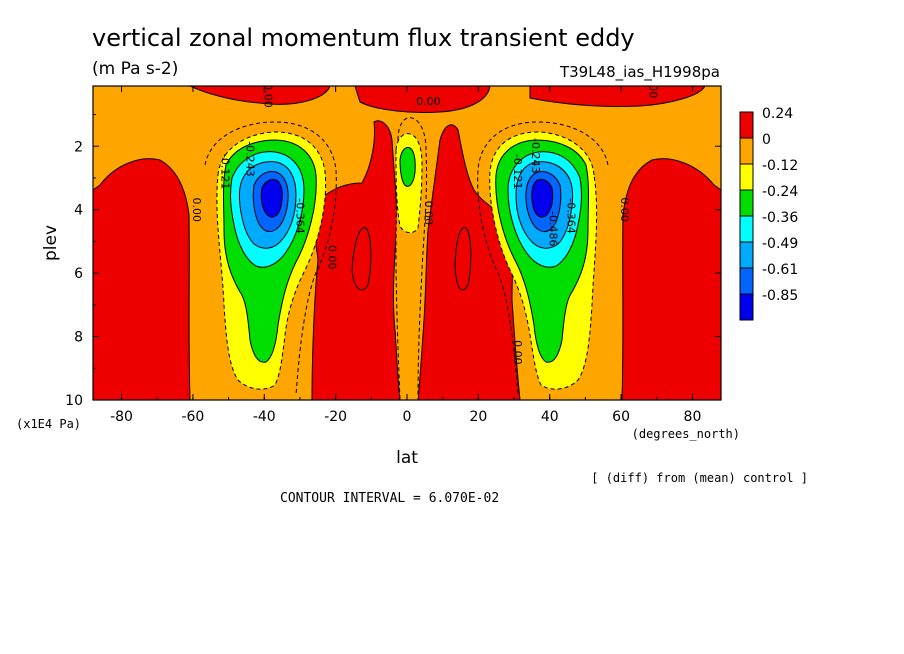  What do you see at coordinates (780, 218) in the screenshot?
I see `colorbar-label: -0.36` at bounding box center [780, 218].